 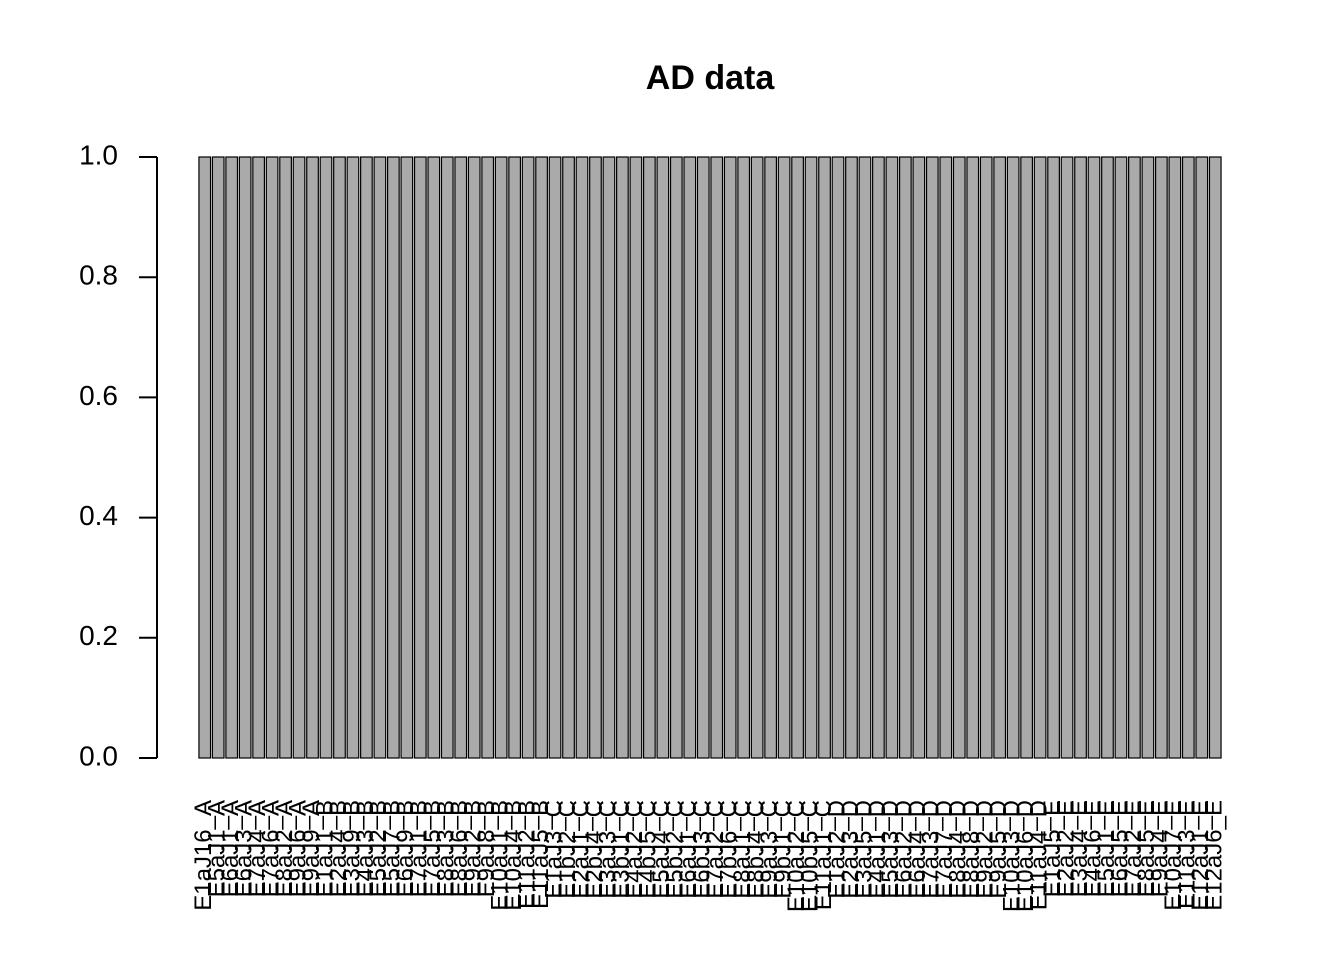 I want to click on x-tick-label: E7aJ4_A, so click(x=257, y=848).